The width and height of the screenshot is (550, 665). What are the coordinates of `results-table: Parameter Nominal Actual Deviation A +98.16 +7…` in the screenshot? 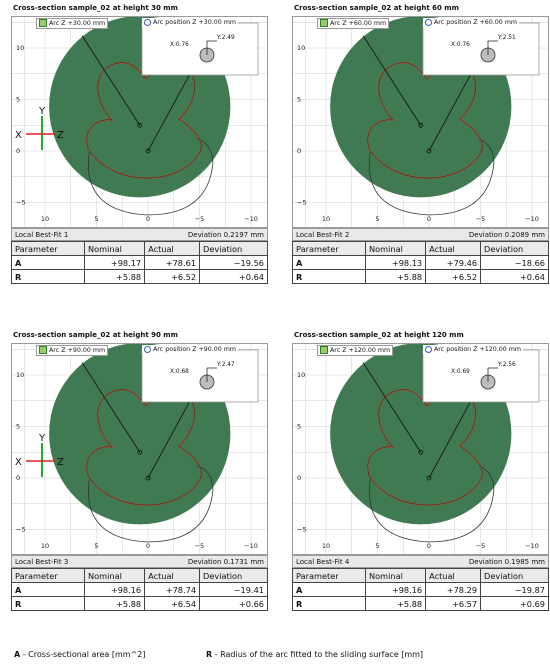 It's located at (420, 589).